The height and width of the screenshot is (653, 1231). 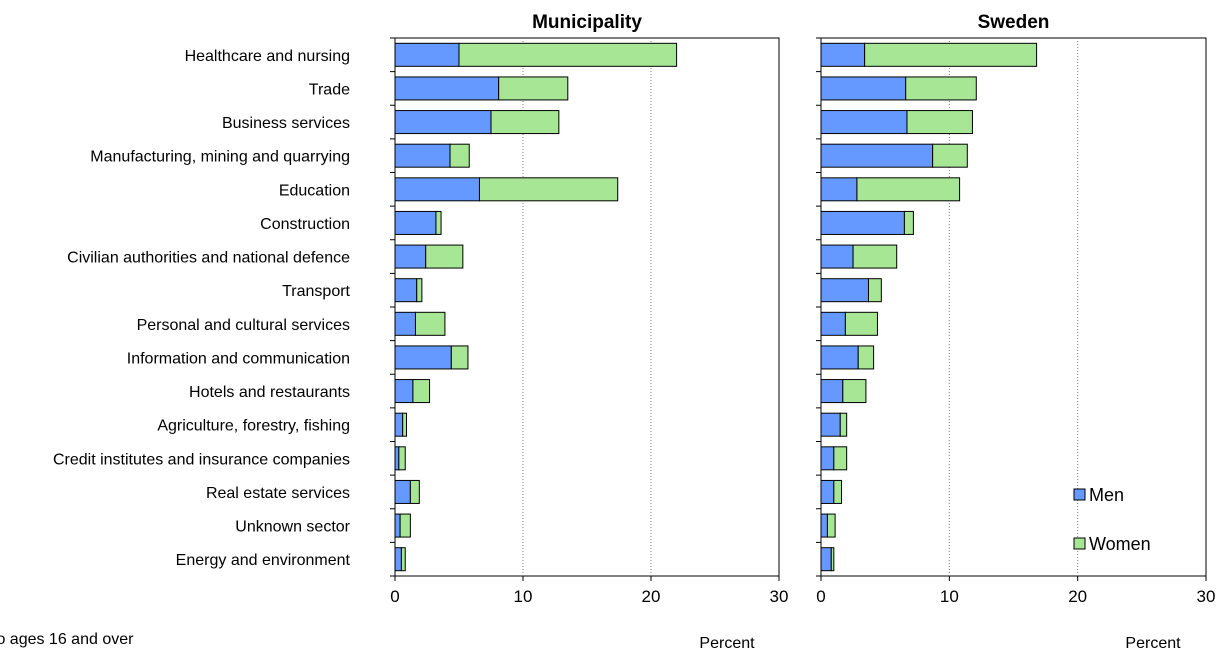 What do you see at coordinates (1106, 495) in the screenshot?
I see `legend-label: Men` at bounding box center [1106, 495].